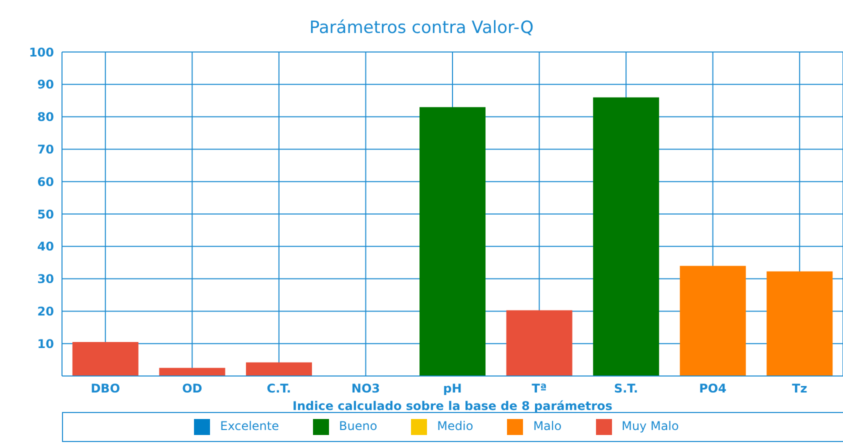 This screenshot has width=843, height=446. Describe the element at coordinates (249, 426) in the screenshot. I see `legend-label: Excelente` at that location.